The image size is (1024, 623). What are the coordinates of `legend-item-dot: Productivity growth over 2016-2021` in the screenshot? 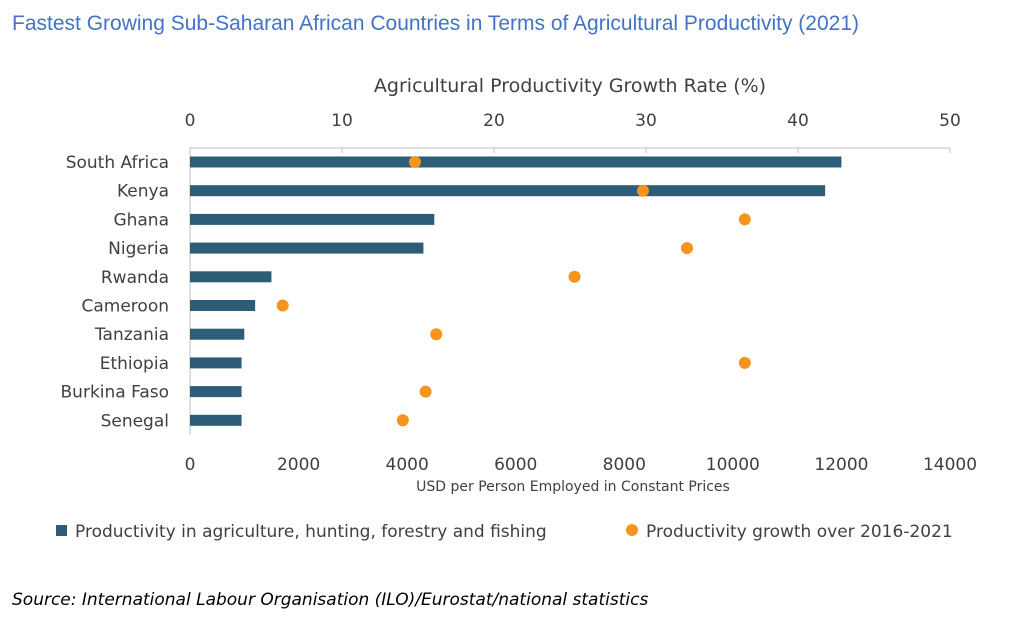 It's located at (789, 532).